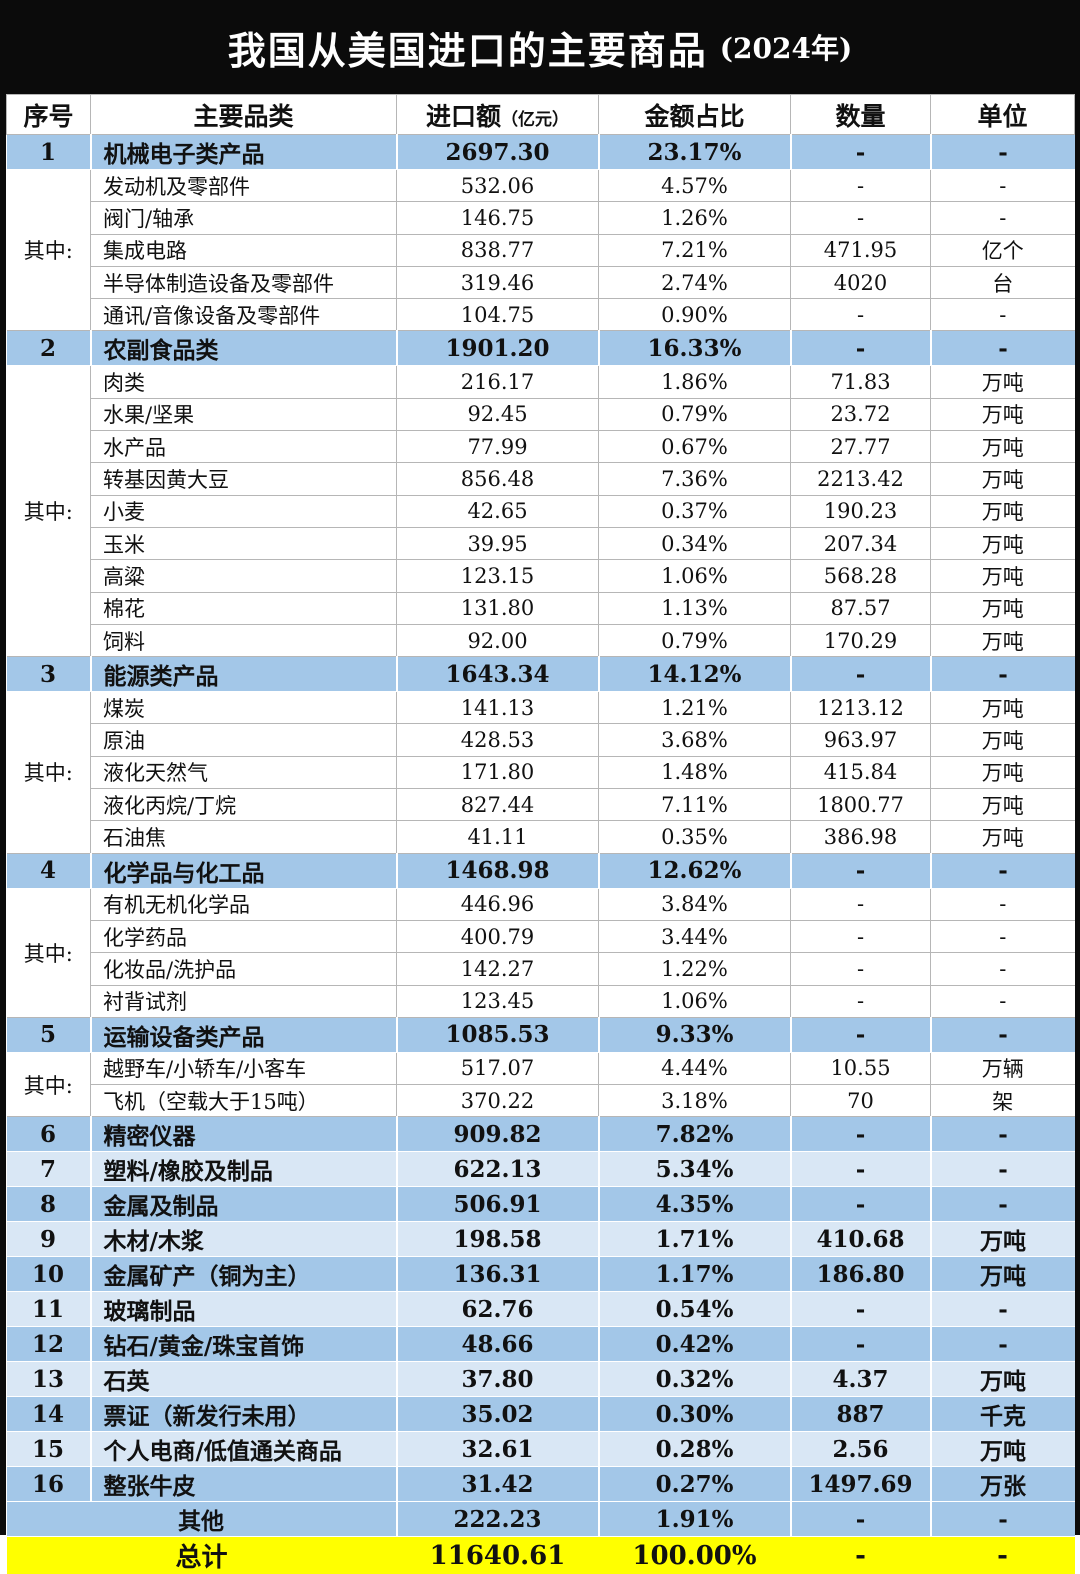  Describe the element at coordinates (244, 740) in the screenshot. I see `cell-category: 原油` at that location.